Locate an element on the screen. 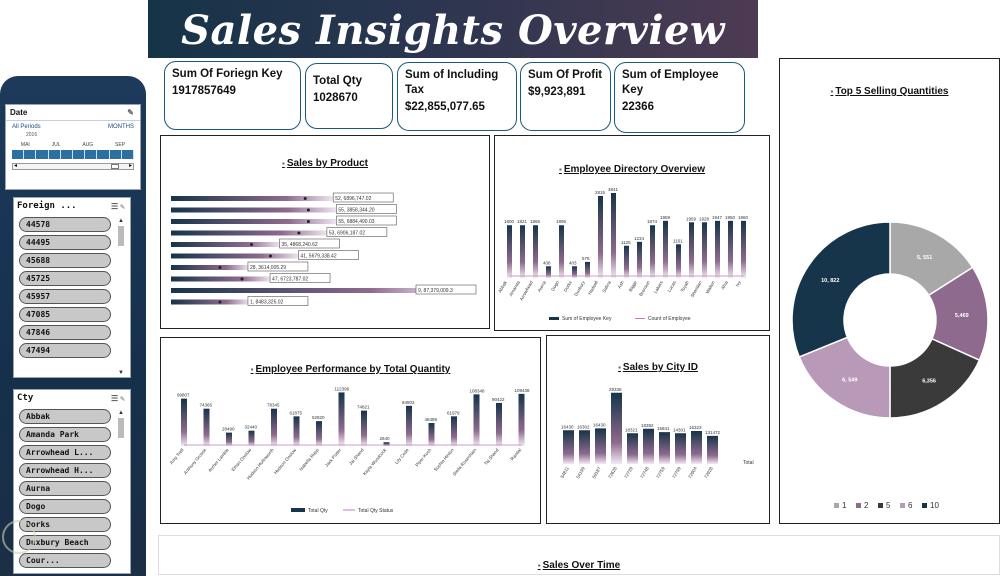 The height and width of the screenshot is (576, 1000). slicer-item: 47846 is located at coordinates (65, 332).